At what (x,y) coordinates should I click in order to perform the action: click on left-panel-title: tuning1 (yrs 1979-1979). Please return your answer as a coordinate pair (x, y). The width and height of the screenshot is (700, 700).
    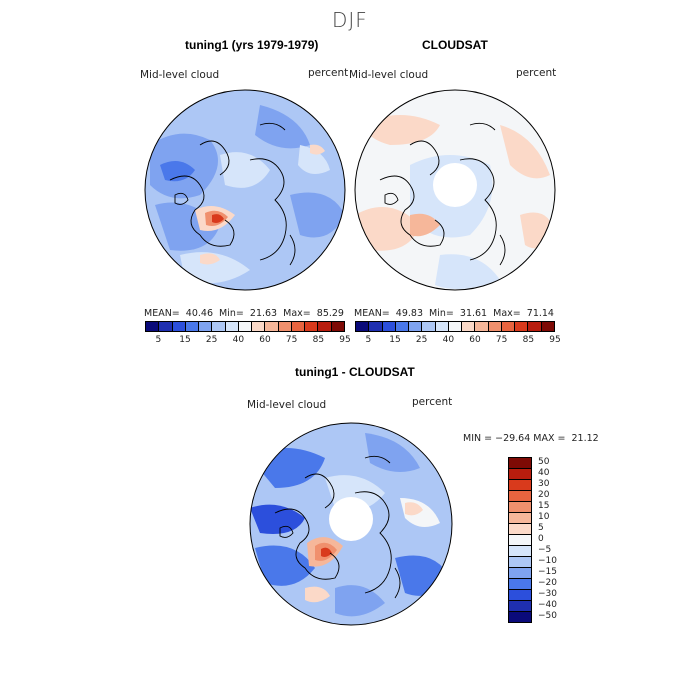
    Looking at the image, I should click on (252, 45).